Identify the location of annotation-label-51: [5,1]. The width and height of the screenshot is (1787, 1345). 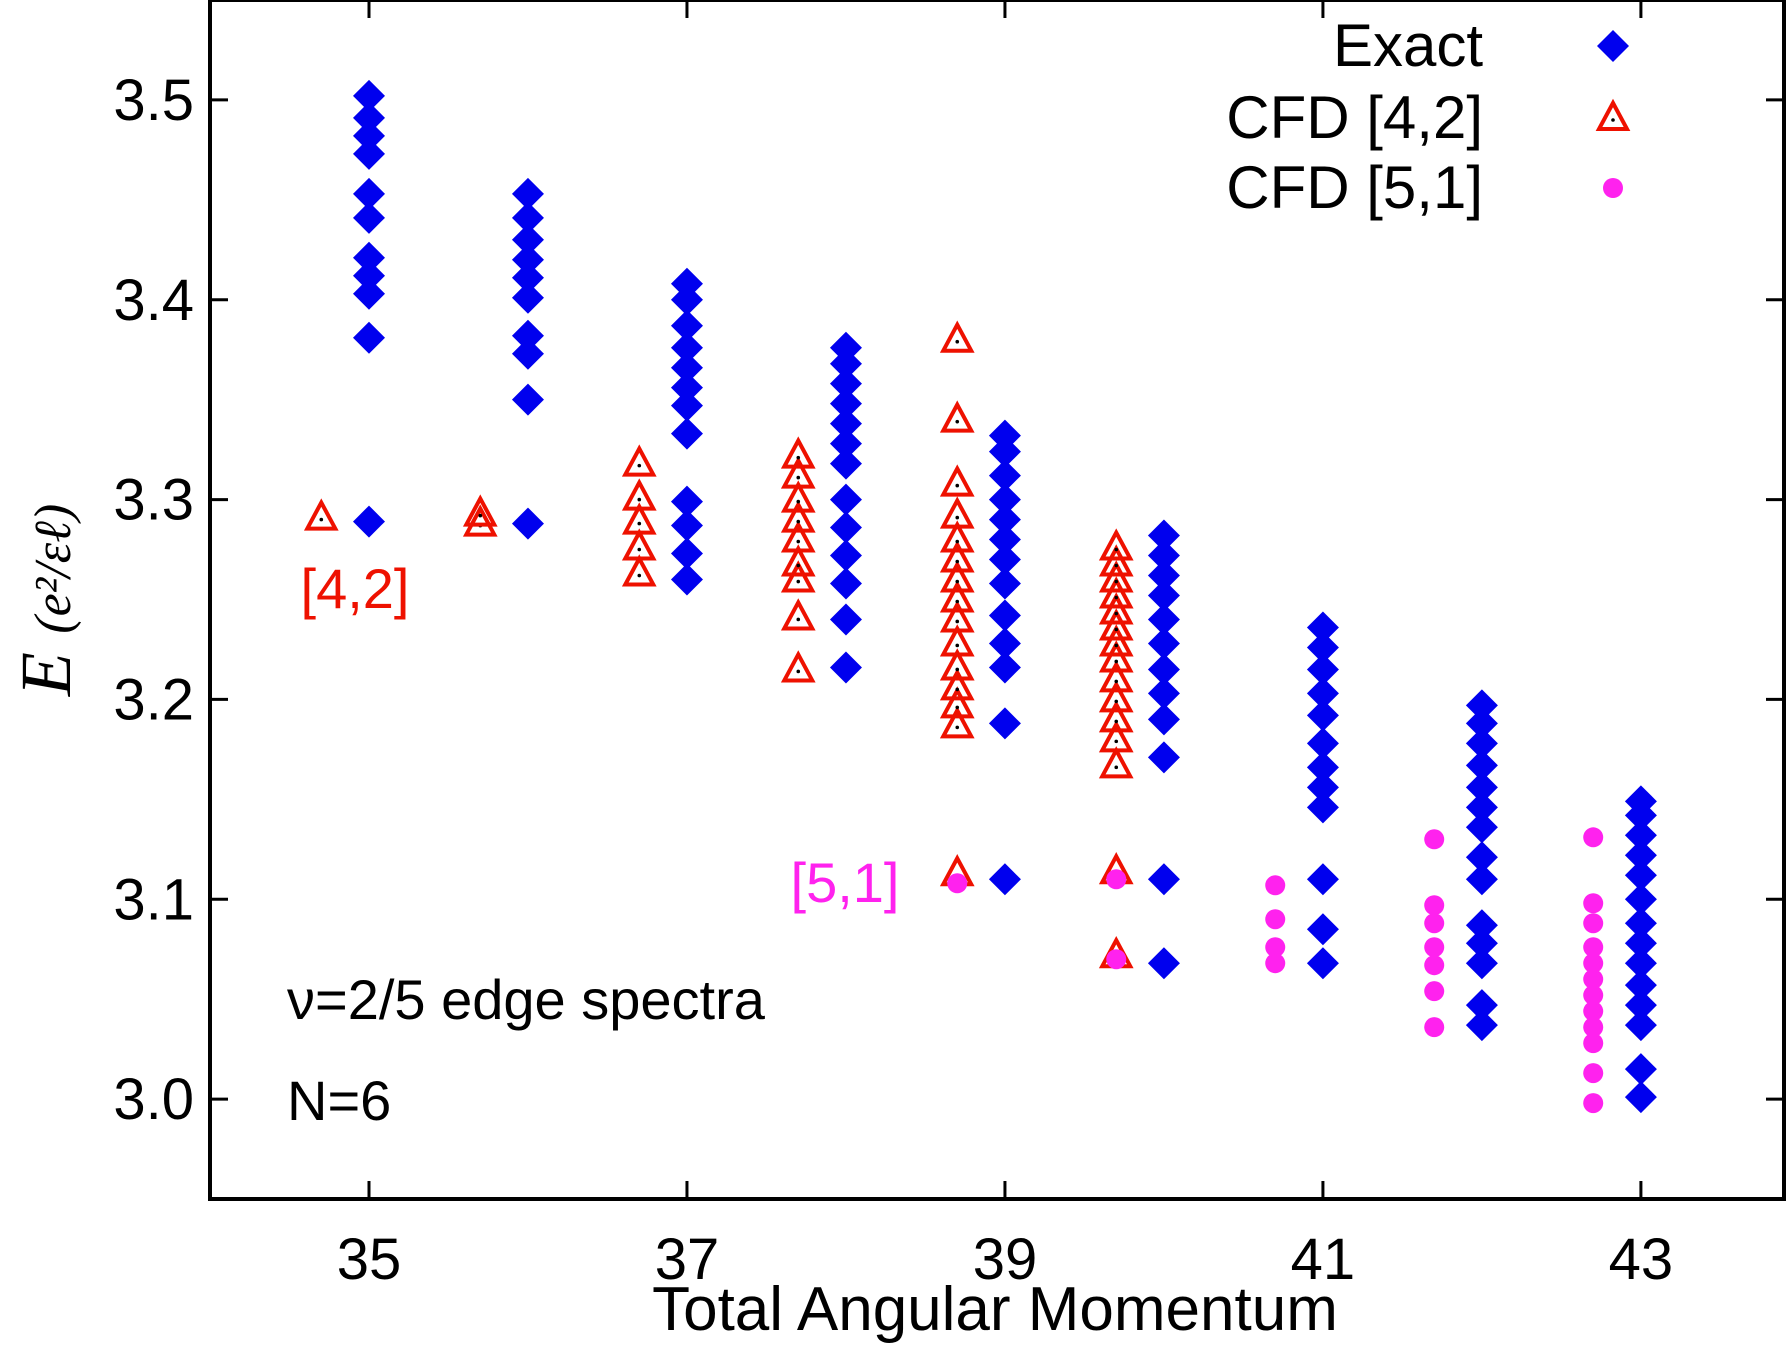
(845, 882).